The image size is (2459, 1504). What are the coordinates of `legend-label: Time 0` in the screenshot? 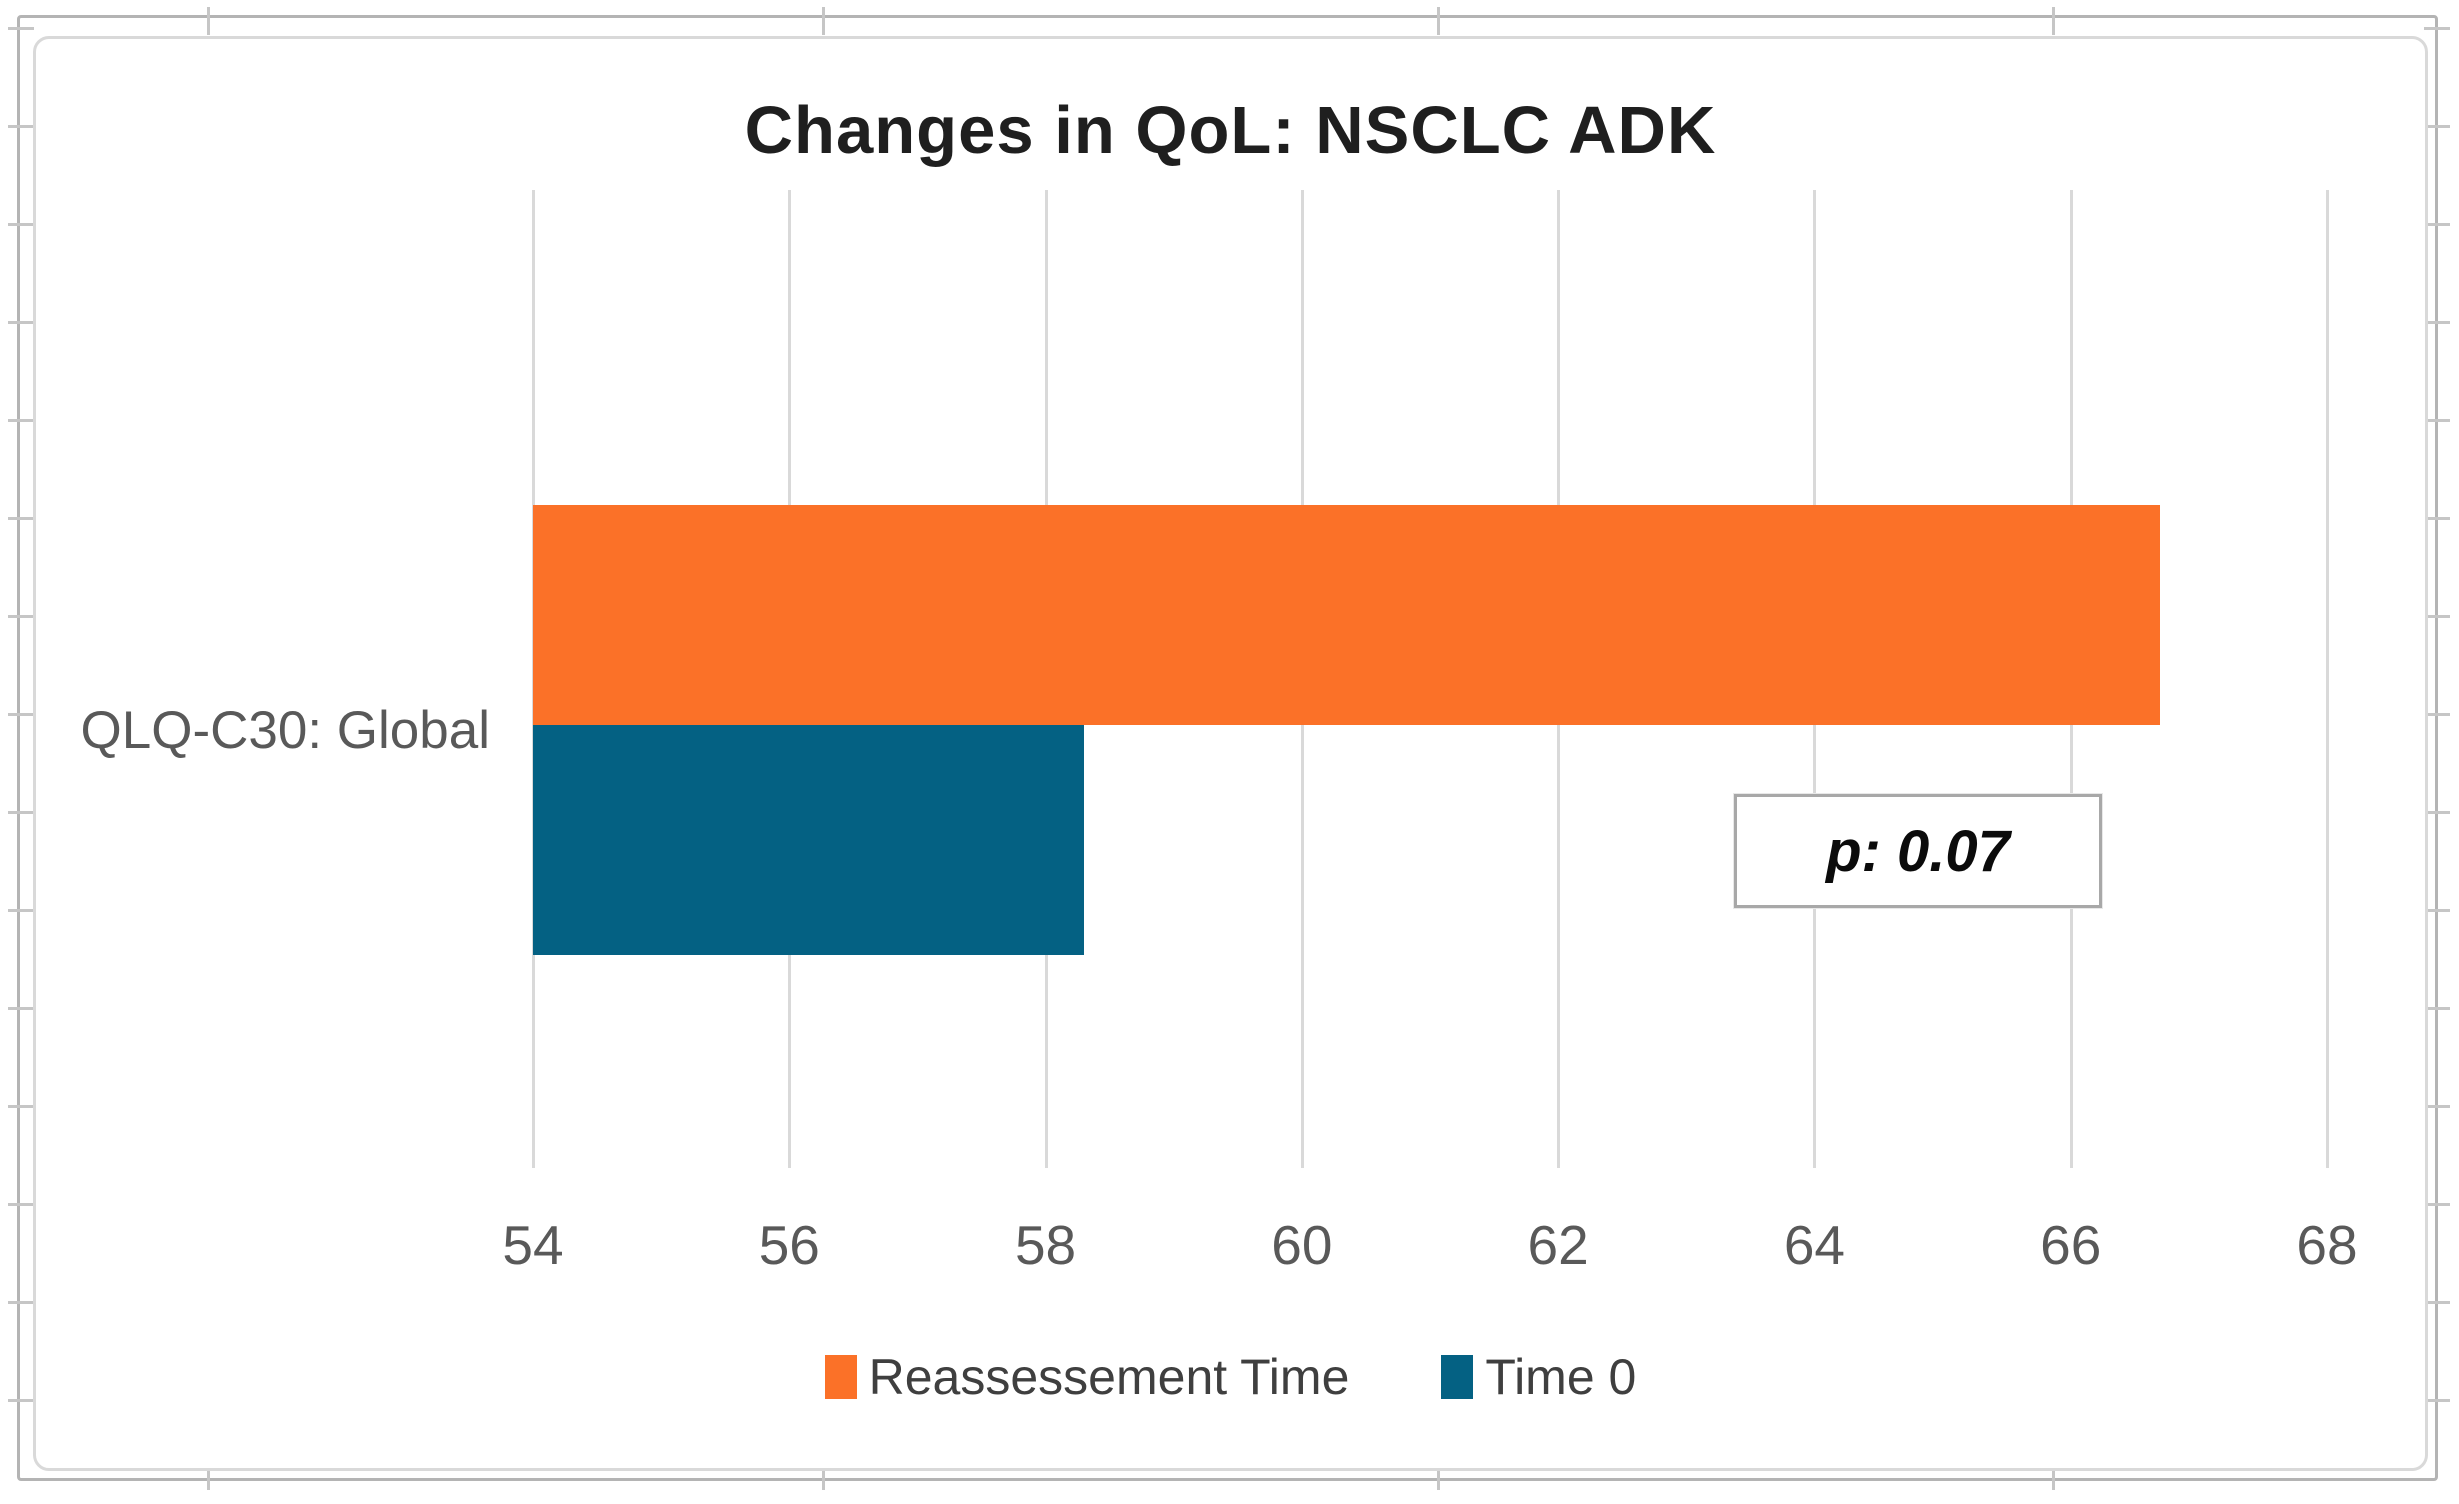 It's located at (1561, 1377).